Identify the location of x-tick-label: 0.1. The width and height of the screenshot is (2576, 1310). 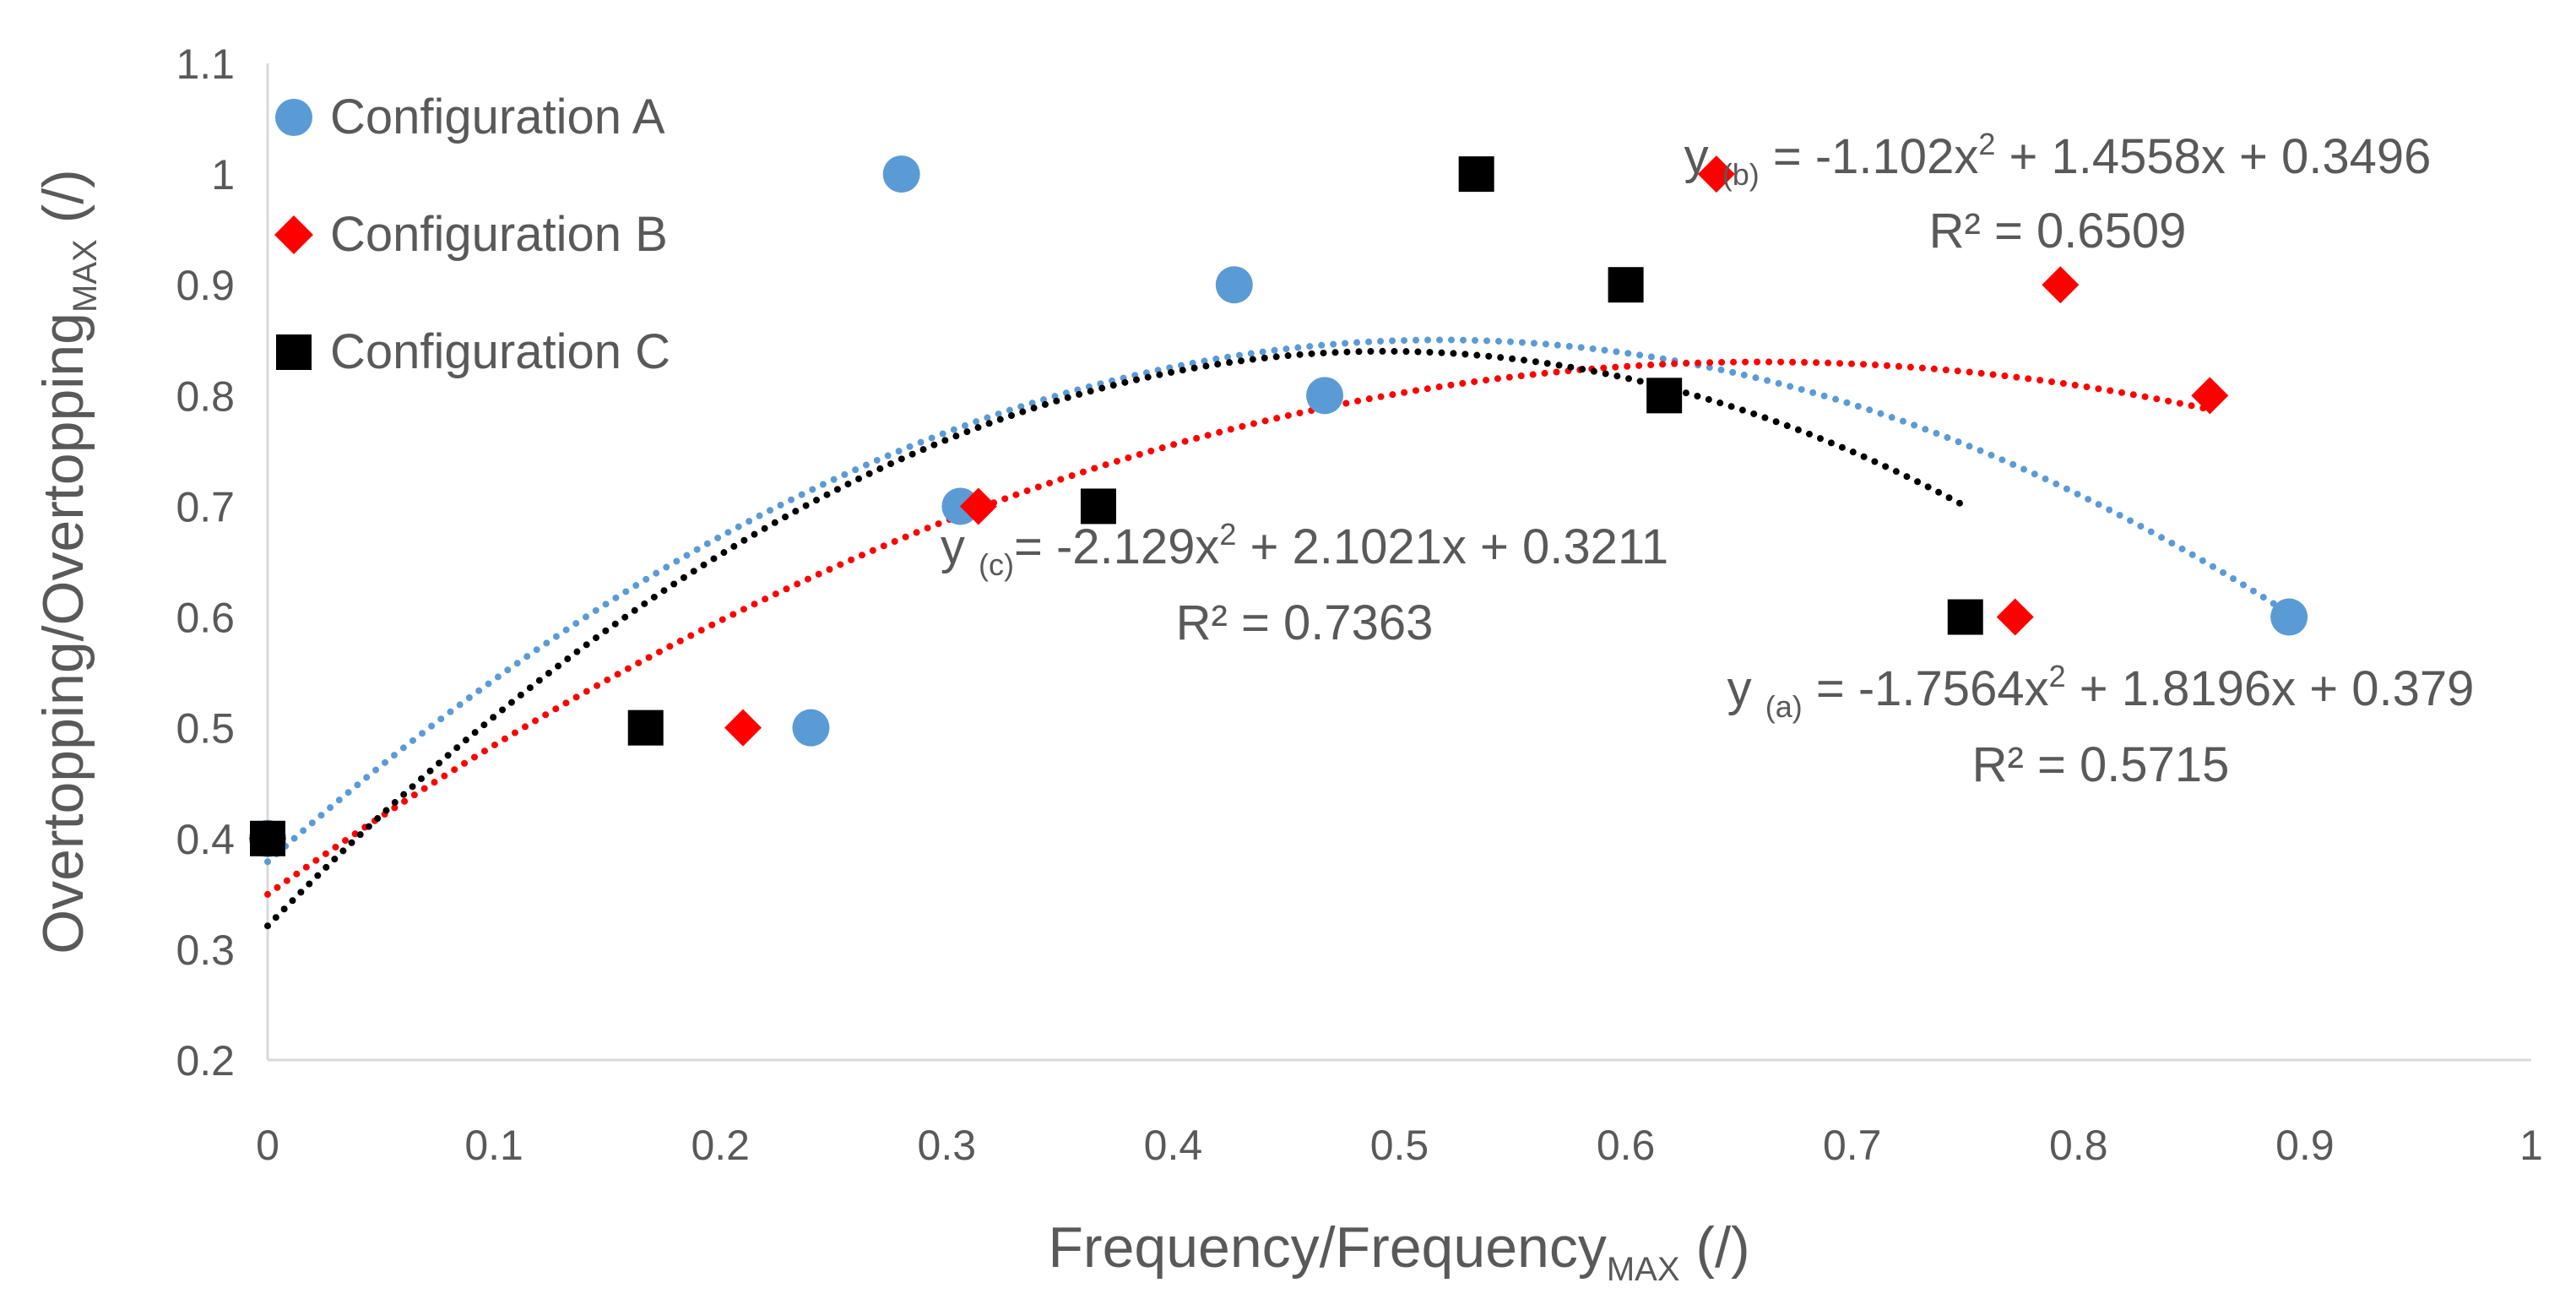
(494, 1145).